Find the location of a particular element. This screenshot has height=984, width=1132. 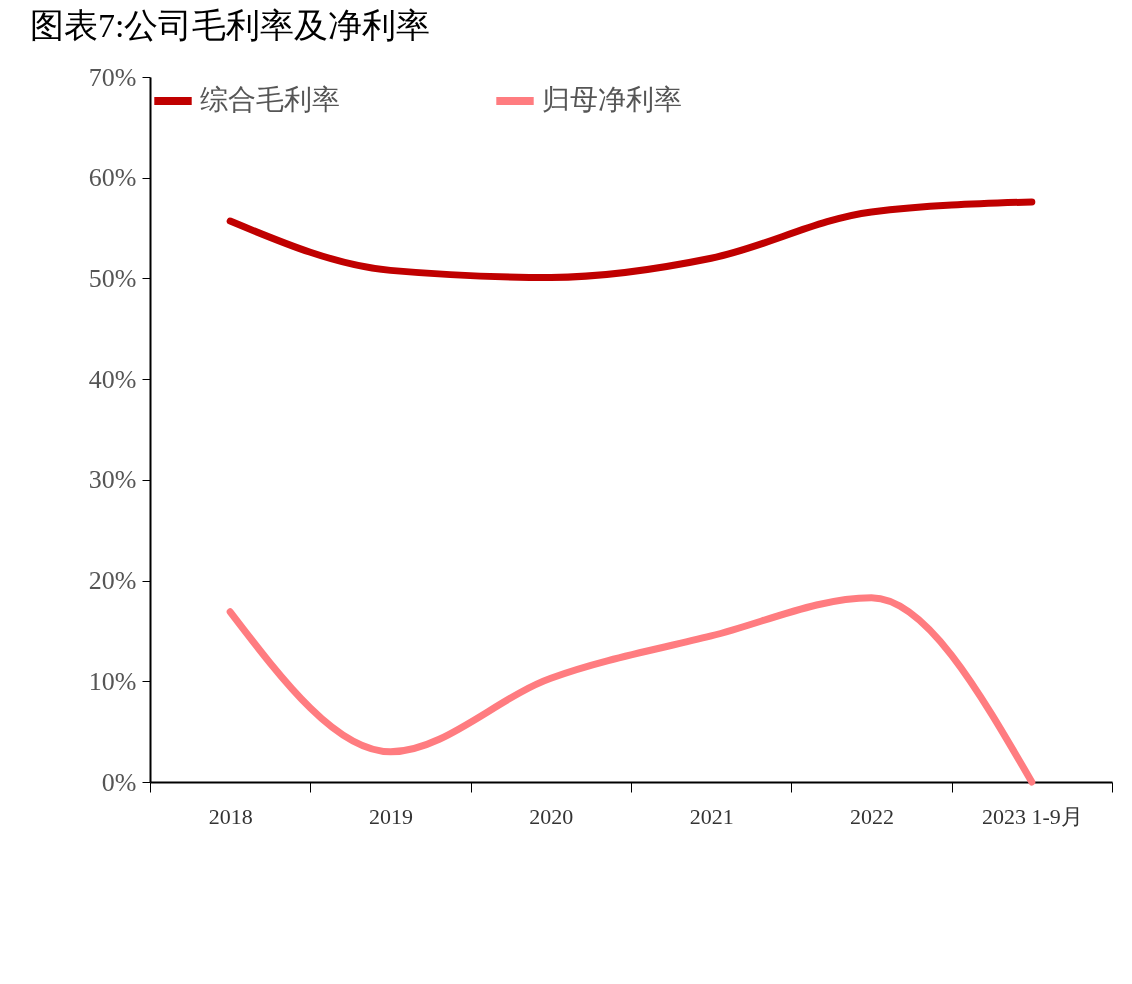

legend-label: 归母净利率 is located at coordinates (612, 99).